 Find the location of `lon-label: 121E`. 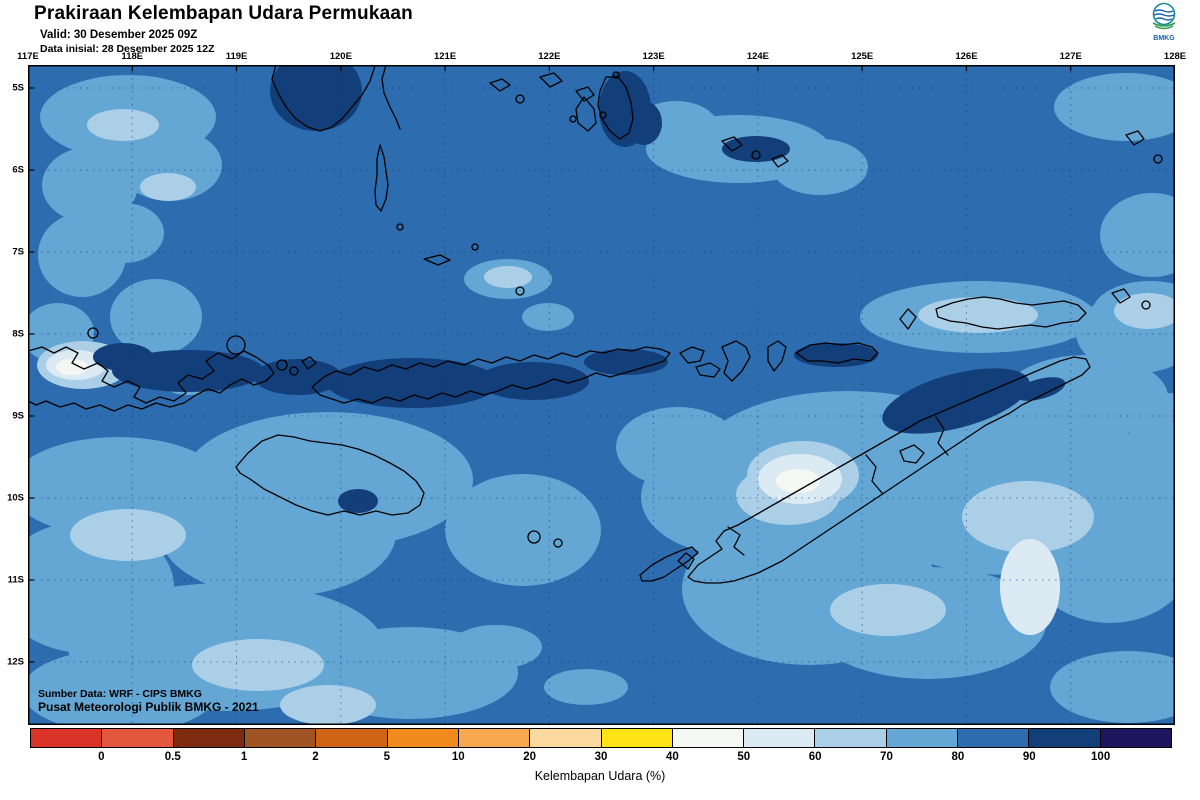

lon-label: 121E is located at coordinates (445, 56).